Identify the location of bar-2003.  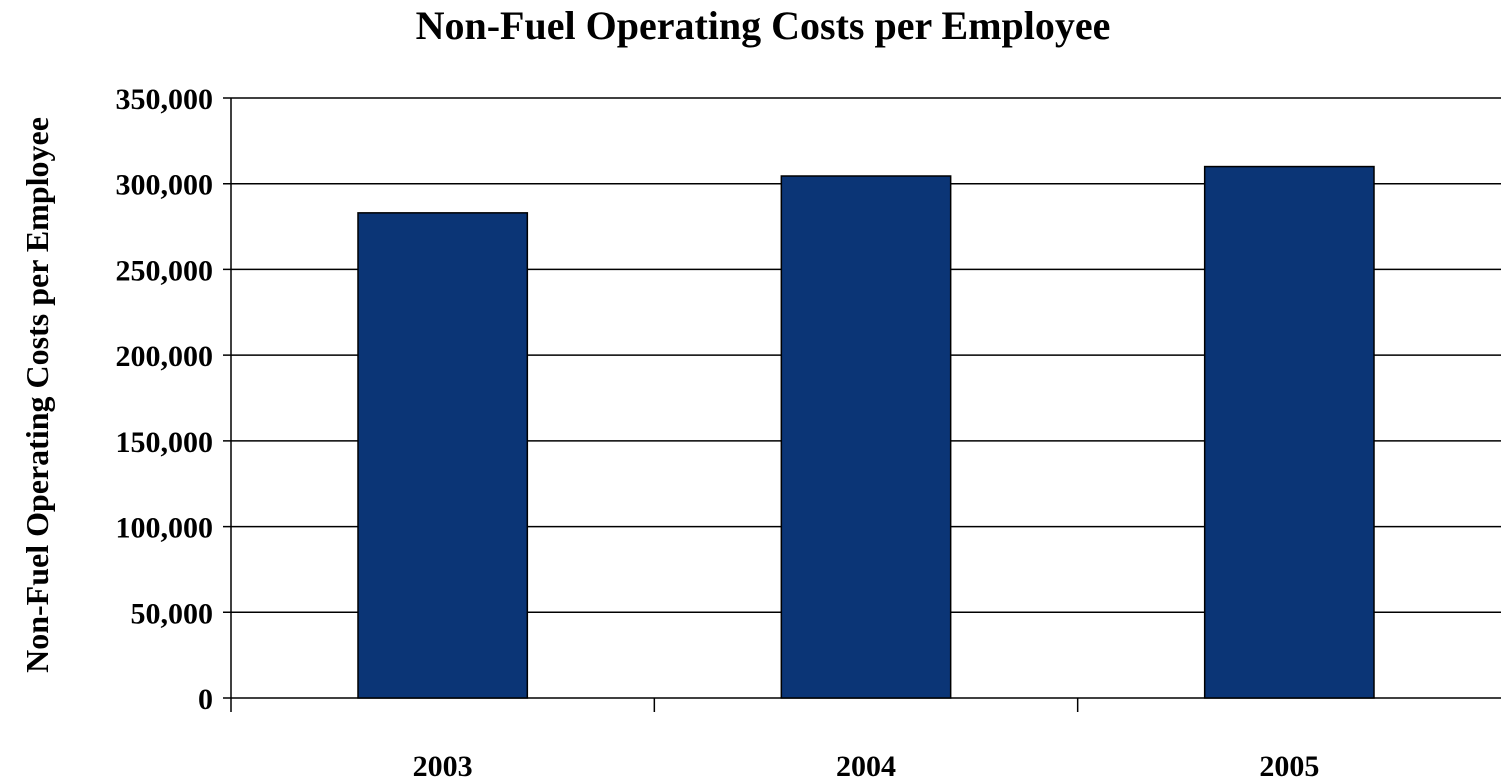
(443, 455).